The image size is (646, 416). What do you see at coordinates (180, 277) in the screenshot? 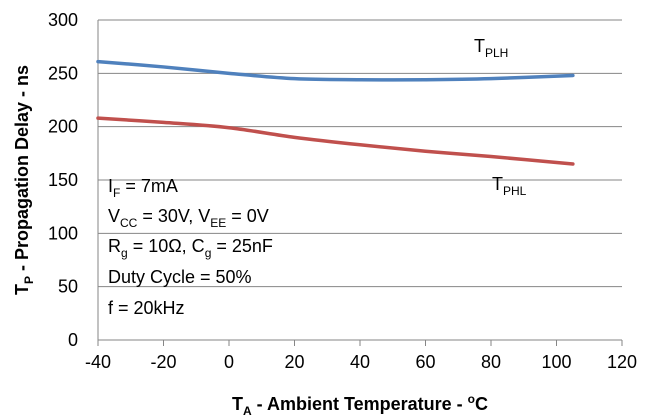
I see `condition-duty-cycle: Duty Cycle = 50%` at bounding box center [180, 277].